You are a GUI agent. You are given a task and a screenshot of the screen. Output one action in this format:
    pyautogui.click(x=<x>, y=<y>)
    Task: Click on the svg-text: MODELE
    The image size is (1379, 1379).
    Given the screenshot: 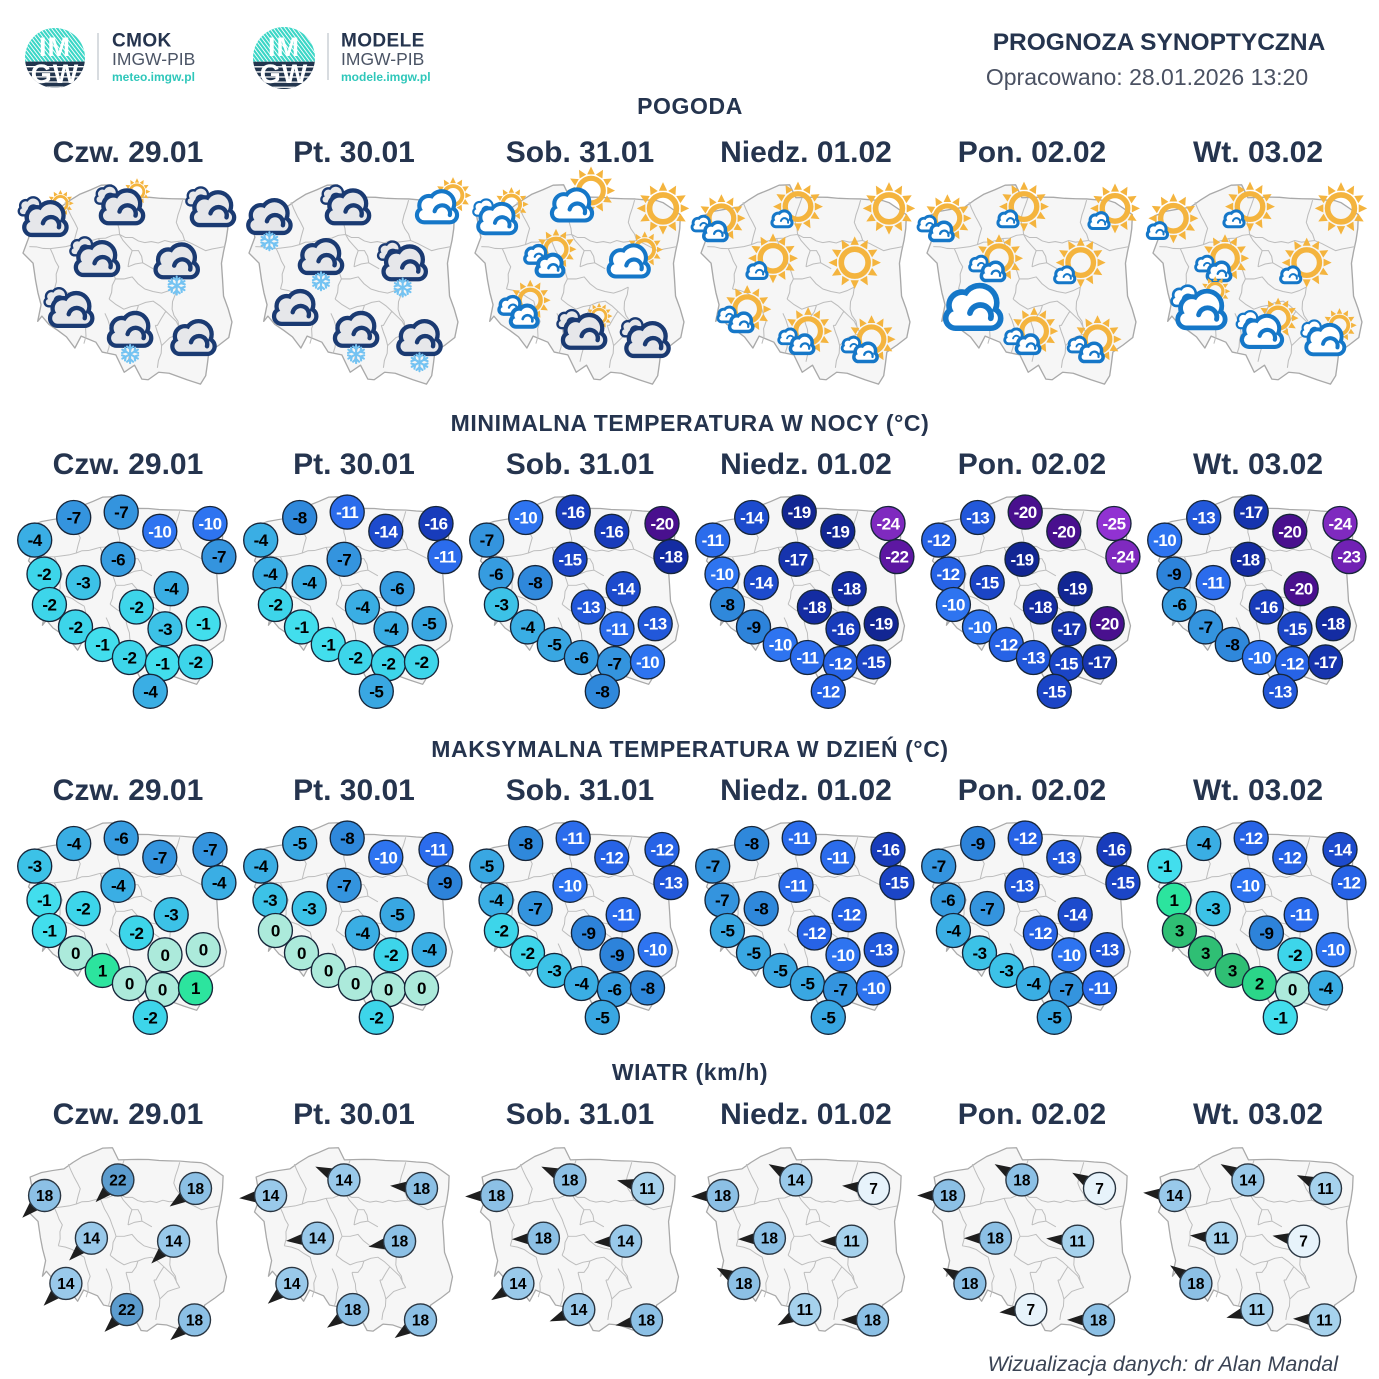 What is the action you would take?
    pyautogui.click(x=383, y=41)
    